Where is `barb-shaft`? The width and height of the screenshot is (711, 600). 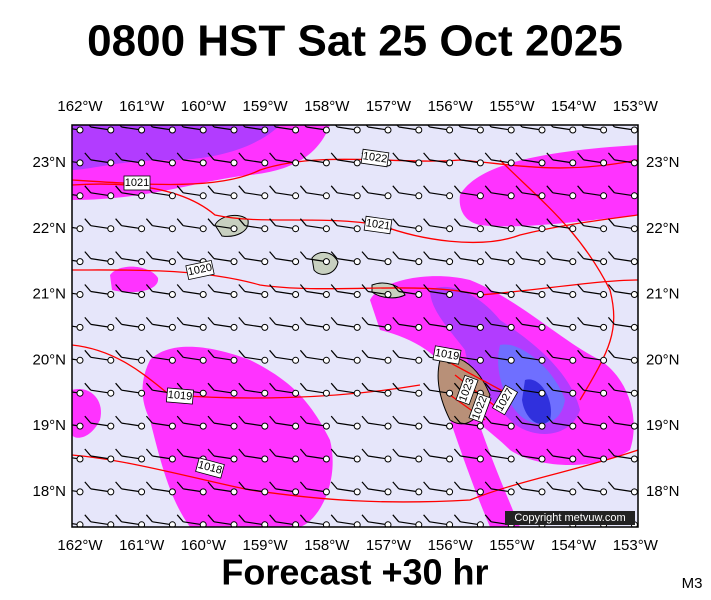 barb-shaft is located at coordinates (655, 523).